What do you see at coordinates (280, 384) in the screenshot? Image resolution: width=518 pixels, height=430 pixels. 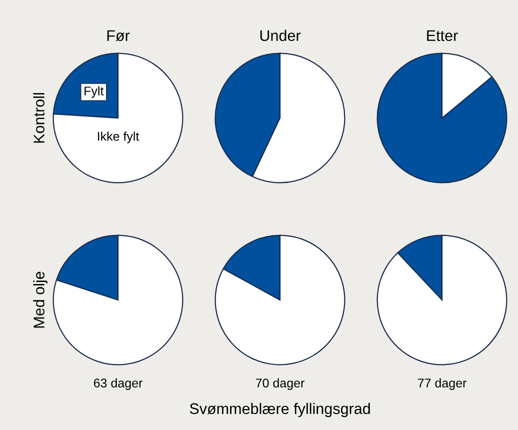 I see `text: 70 dager` at bounding box center [280, 384].